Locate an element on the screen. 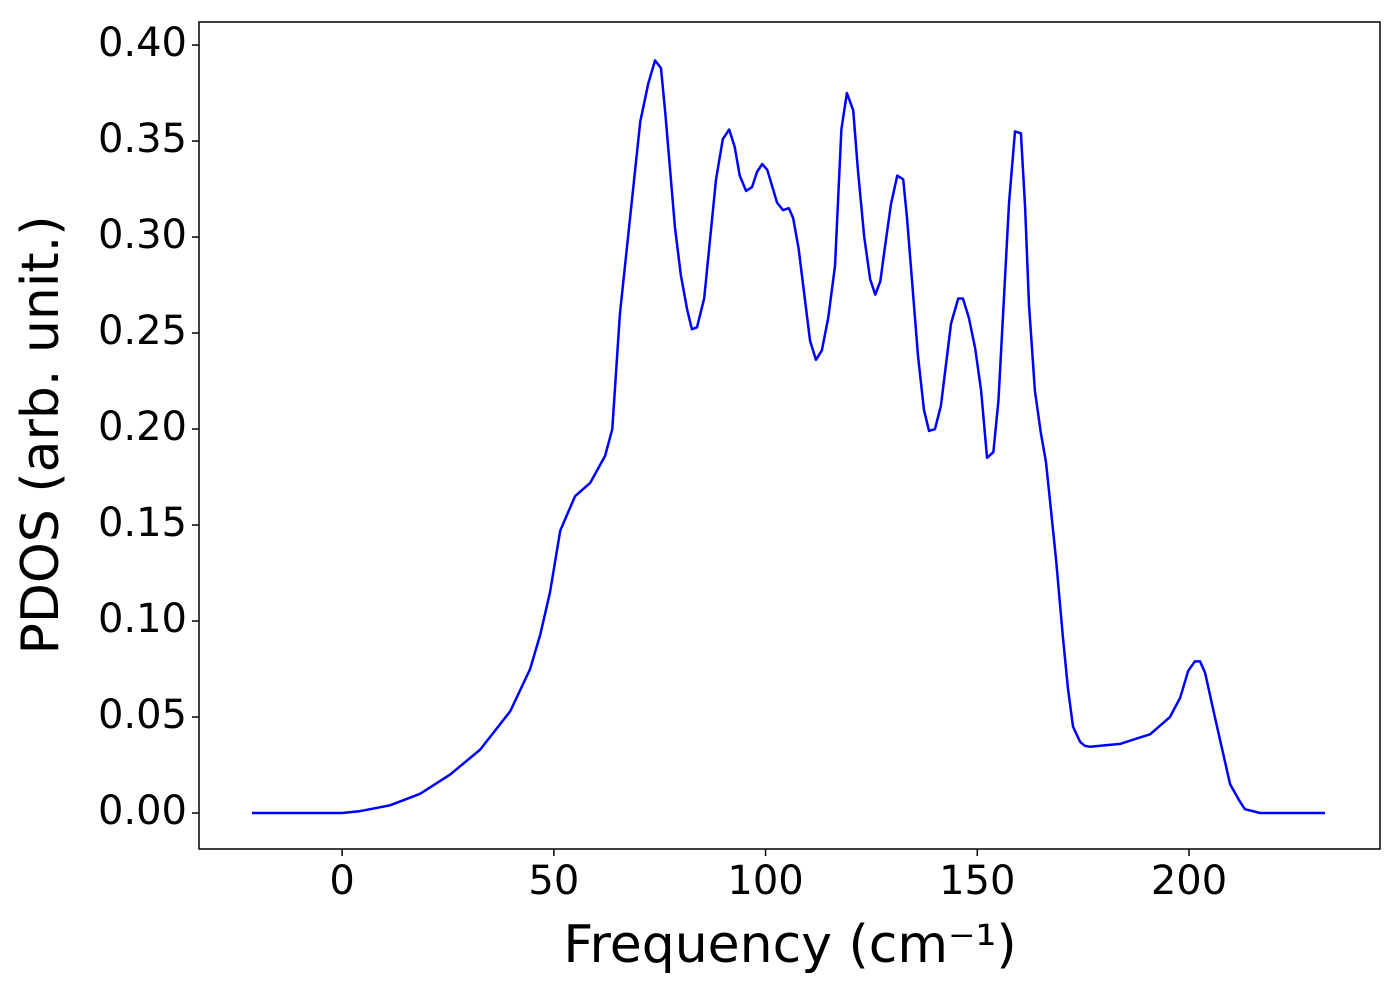 Image resolution: width=1400 pixels, height=1000 pixels. y-tick-label: 0.30 is located at coordinates (142, 235).